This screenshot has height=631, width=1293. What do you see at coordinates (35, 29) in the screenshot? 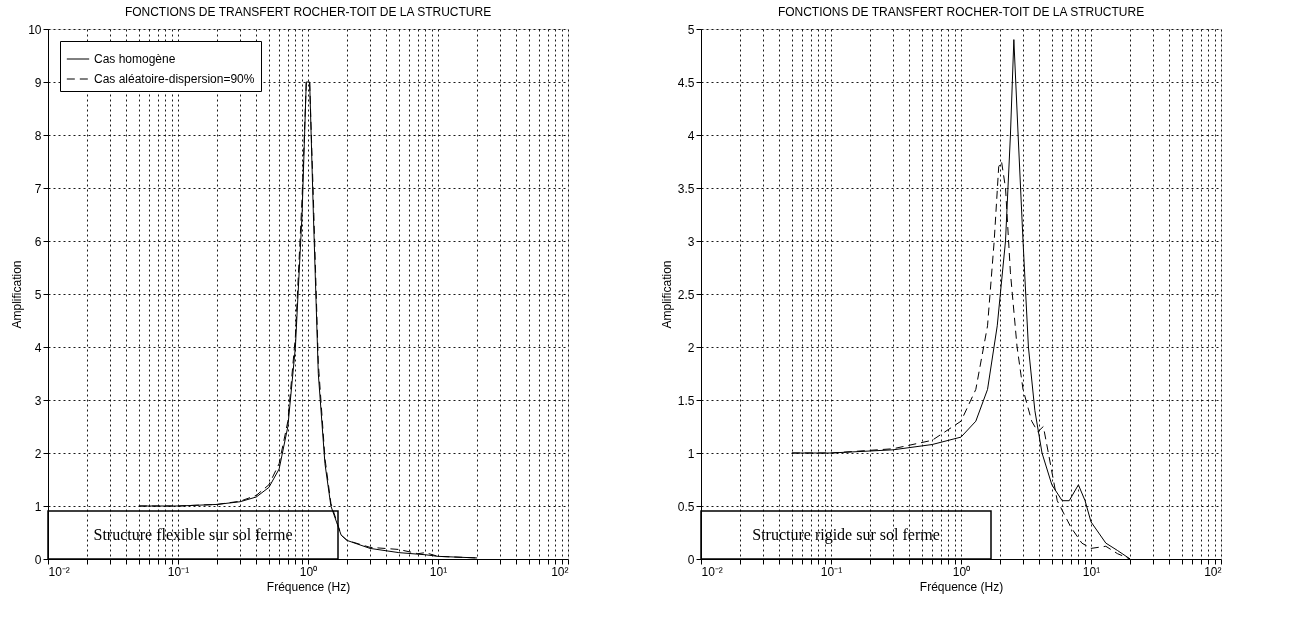
I see `y-tick-label: 10` at bounding box center [35, 29].